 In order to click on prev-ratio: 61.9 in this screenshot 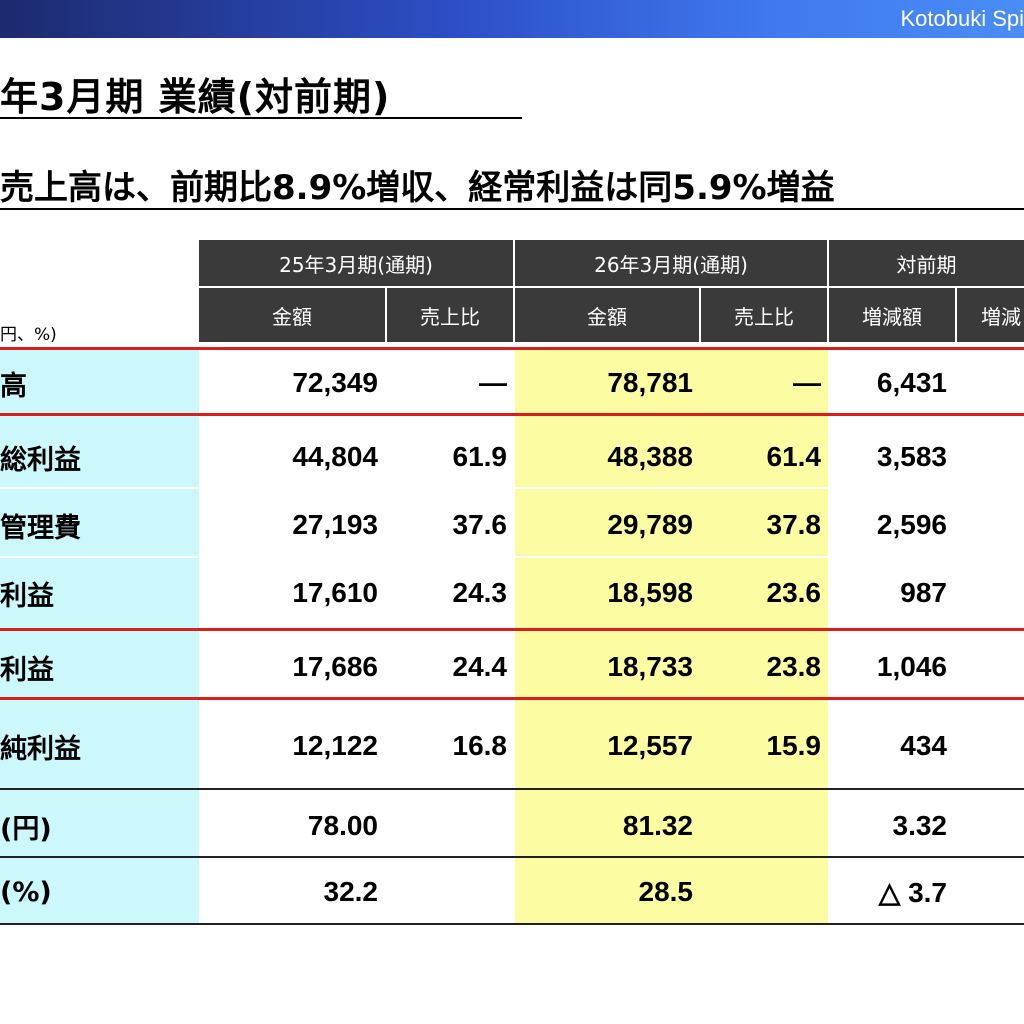, I will do `click(480, 456)`.